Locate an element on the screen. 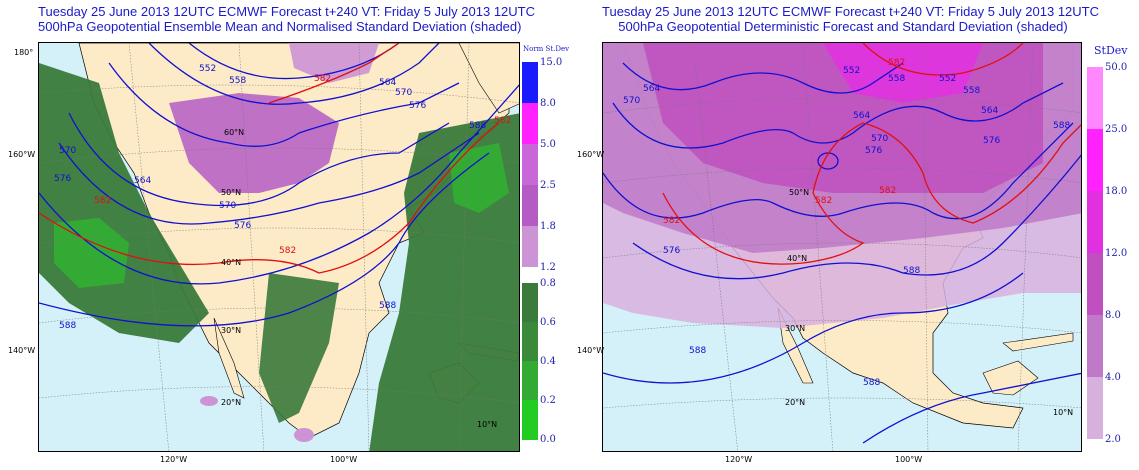  right-label-582d: 582 is located at coordinates (887, 191).